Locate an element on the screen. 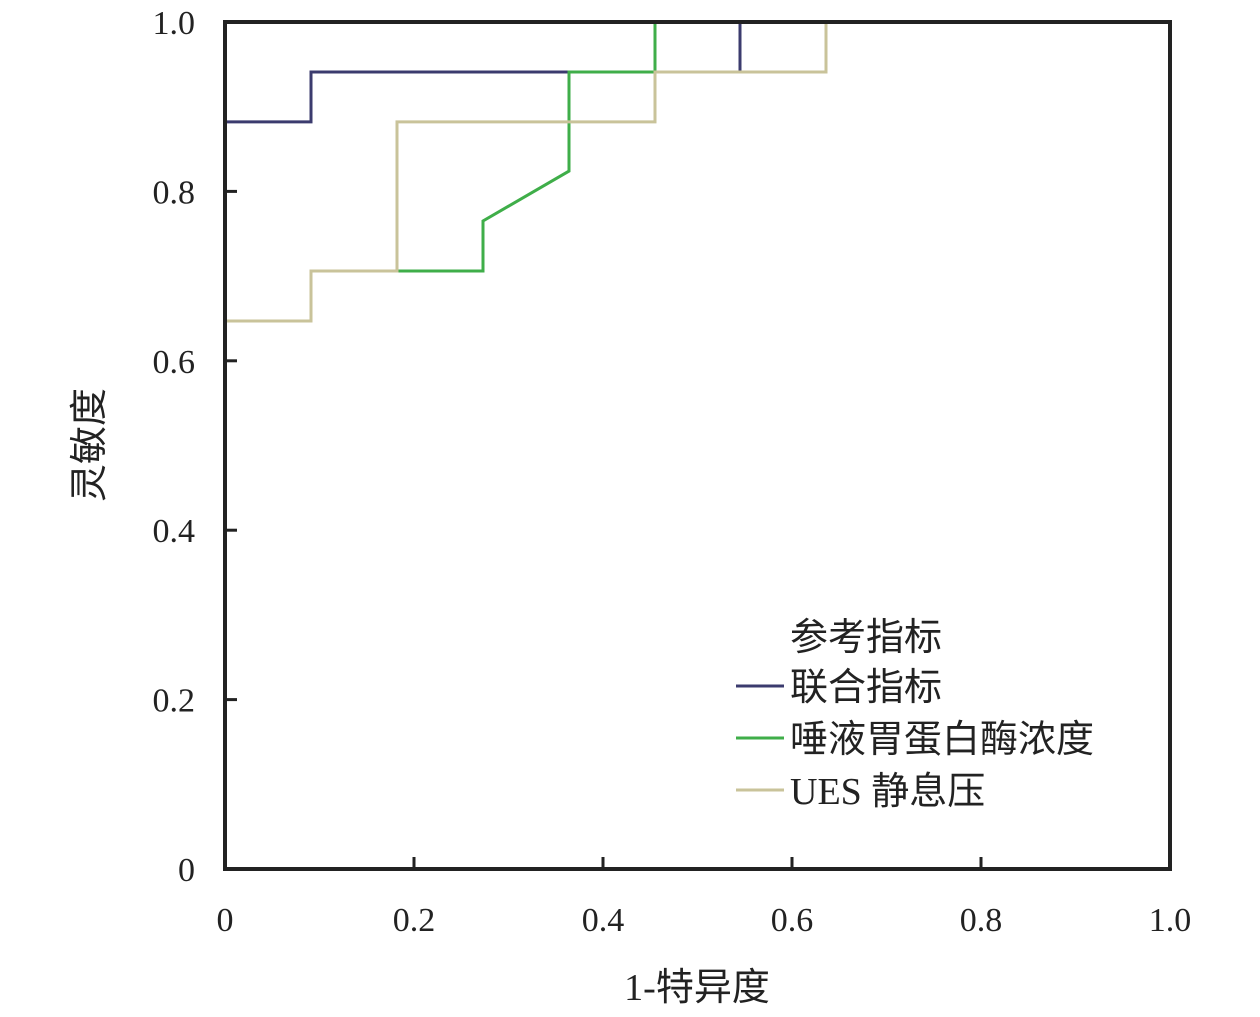  y-axis-title: 灵敏度 is located at coordinates (90, 445).